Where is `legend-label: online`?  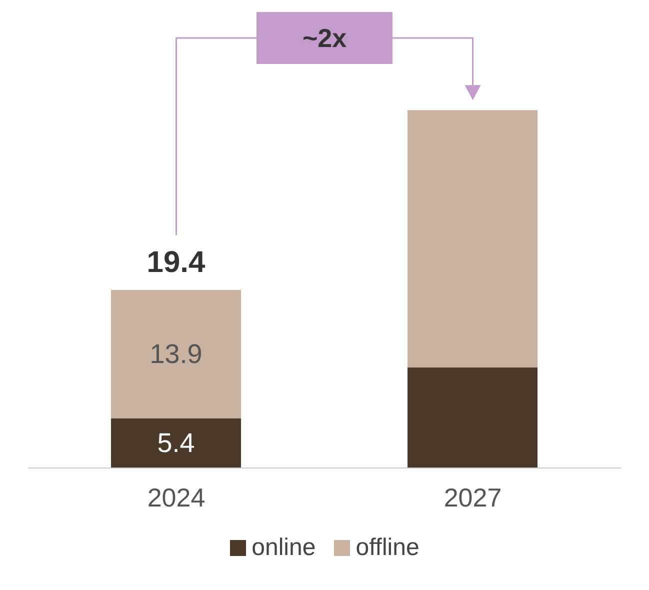
legend-label: online is located at coordinates (284, 548).